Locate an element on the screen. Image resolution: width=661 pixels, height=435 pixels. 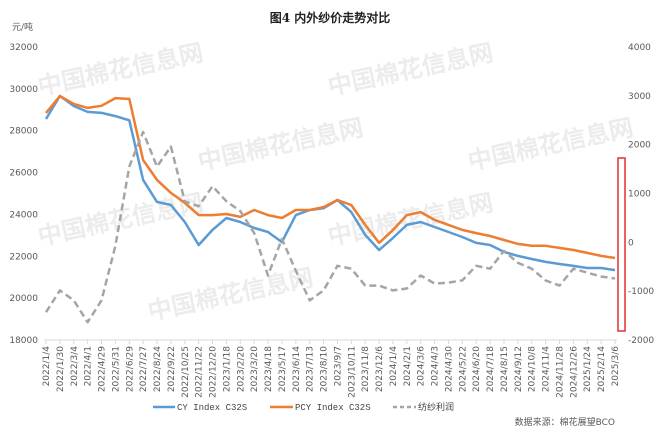
x-tick-label: 2023/9/7 is located at coordinates (338, 366).